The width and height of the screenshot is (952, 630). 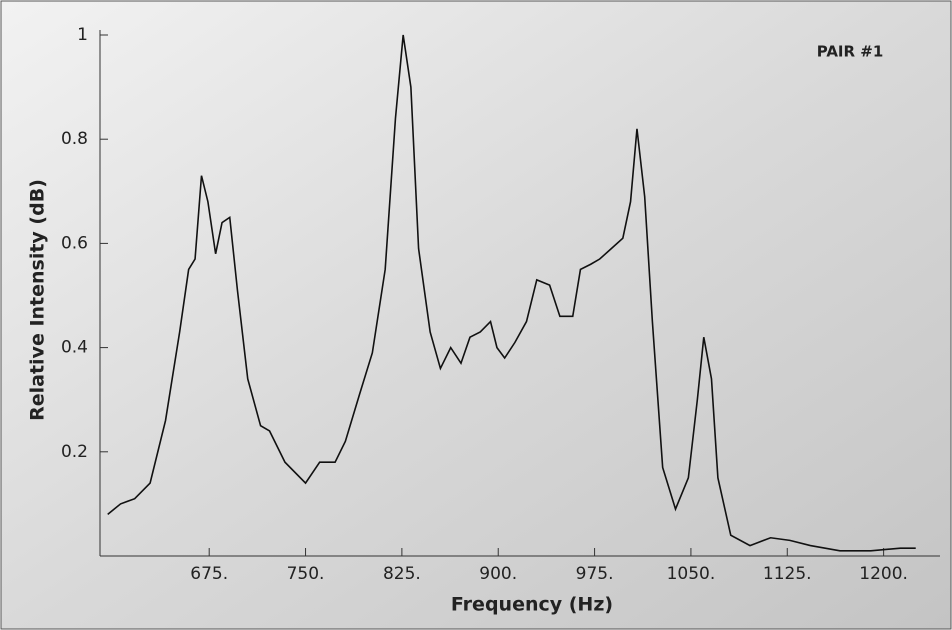 I want to click on x-tick-label: 1200., so click(x=883, y=574).